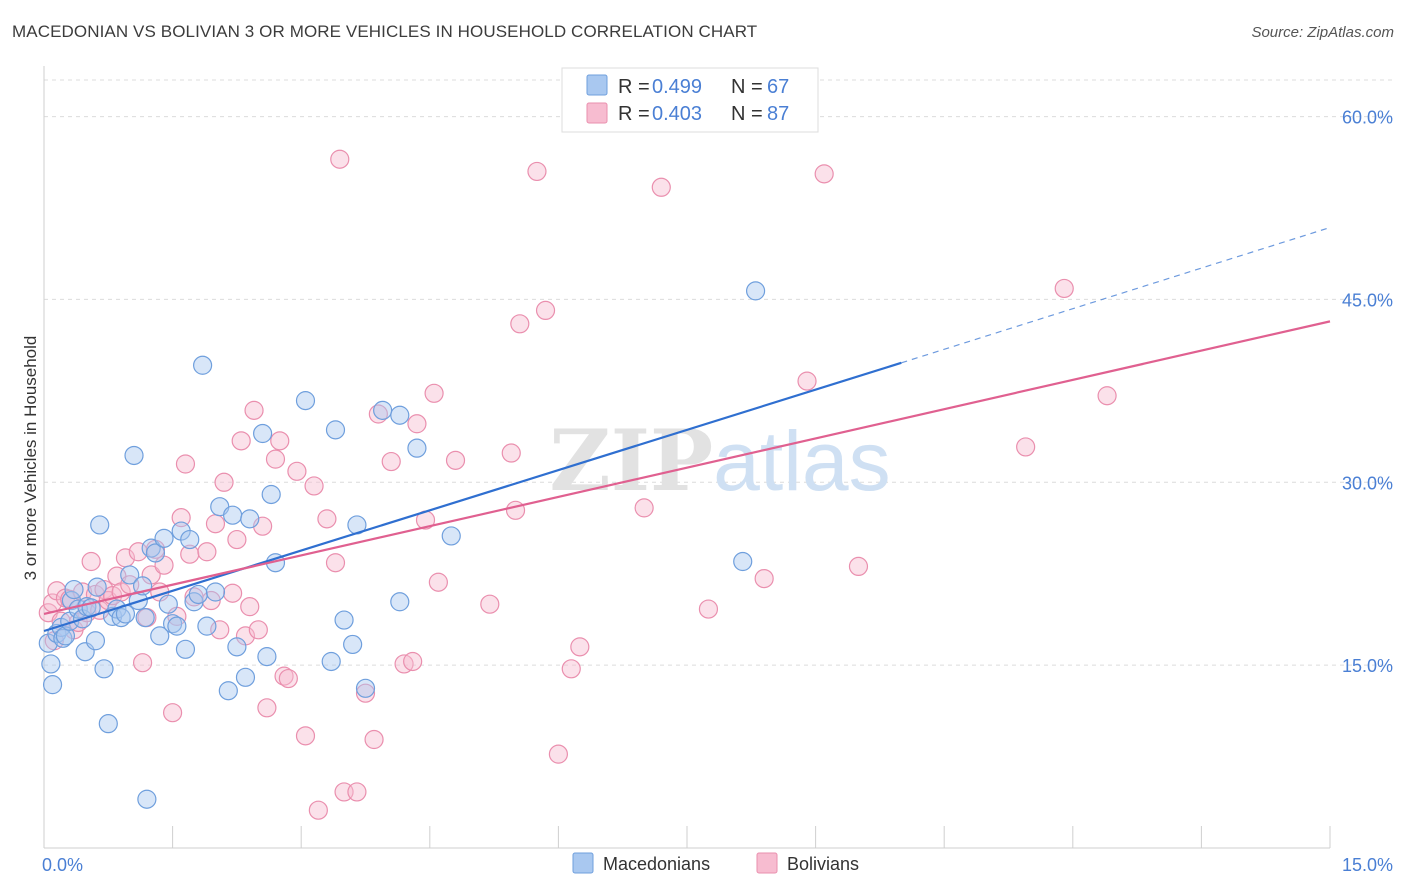 The height and width of the screenshot is (892, 1406). What do you see at coordinates (597, 113) in the screenshot?
I see `legend-swatch-bolivians` at bounding box center [597, 113].